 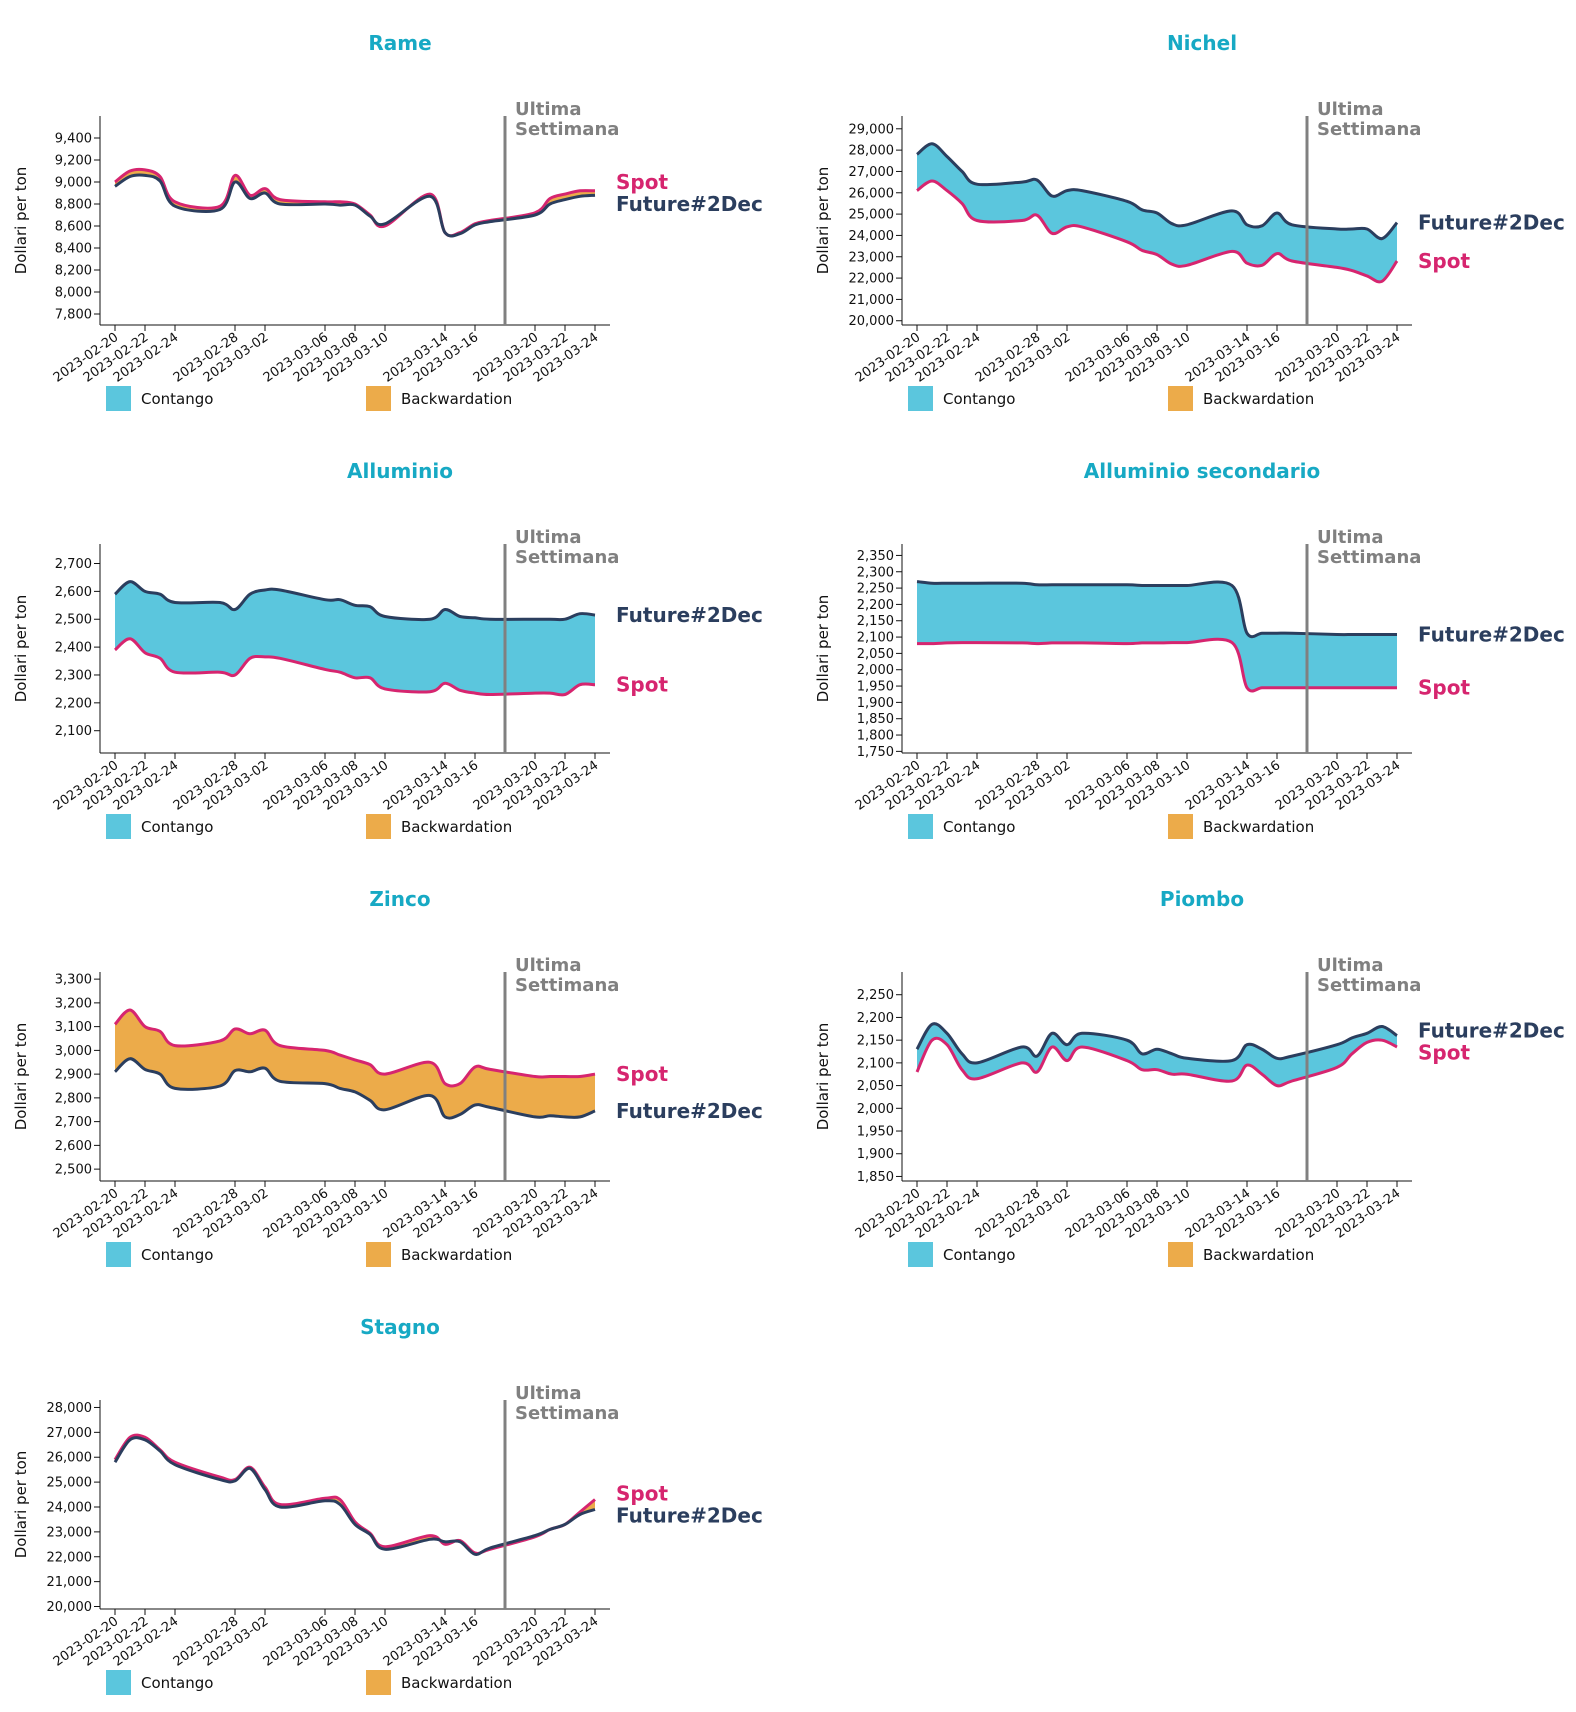 What do you see at coordinates (73, 161) in the screenshot?
I see `y-tick-label: 9,200` at bounding box center [73, 161].